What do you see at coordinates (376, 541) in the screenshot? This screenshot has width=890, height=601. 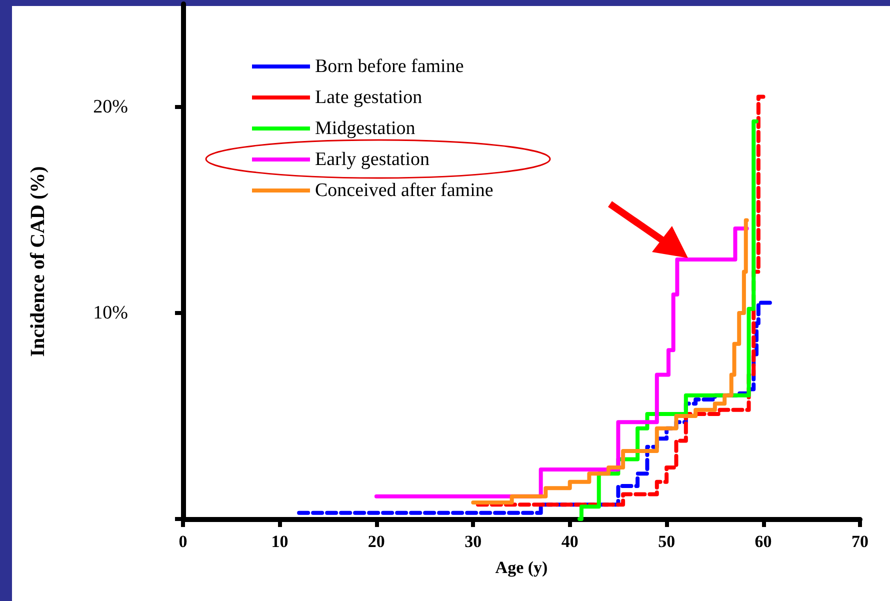 I see `x-tick-label: 20` at bounding box center [376, 541].